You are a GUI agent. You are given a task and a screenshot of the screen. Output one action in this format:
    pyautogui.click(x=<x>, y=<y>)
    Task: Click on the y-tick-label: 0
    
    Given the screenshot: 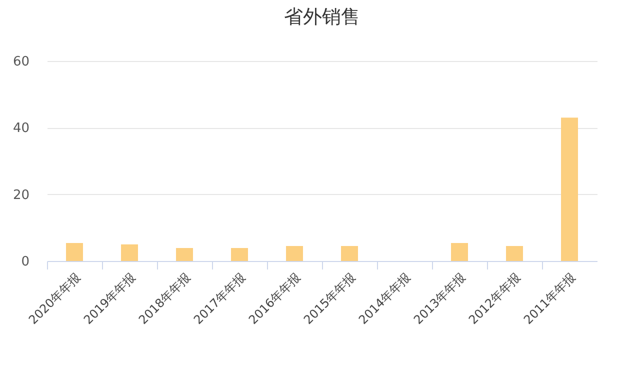 What is the action you would take?
    pyautogui.click(x=25, y=262)
    